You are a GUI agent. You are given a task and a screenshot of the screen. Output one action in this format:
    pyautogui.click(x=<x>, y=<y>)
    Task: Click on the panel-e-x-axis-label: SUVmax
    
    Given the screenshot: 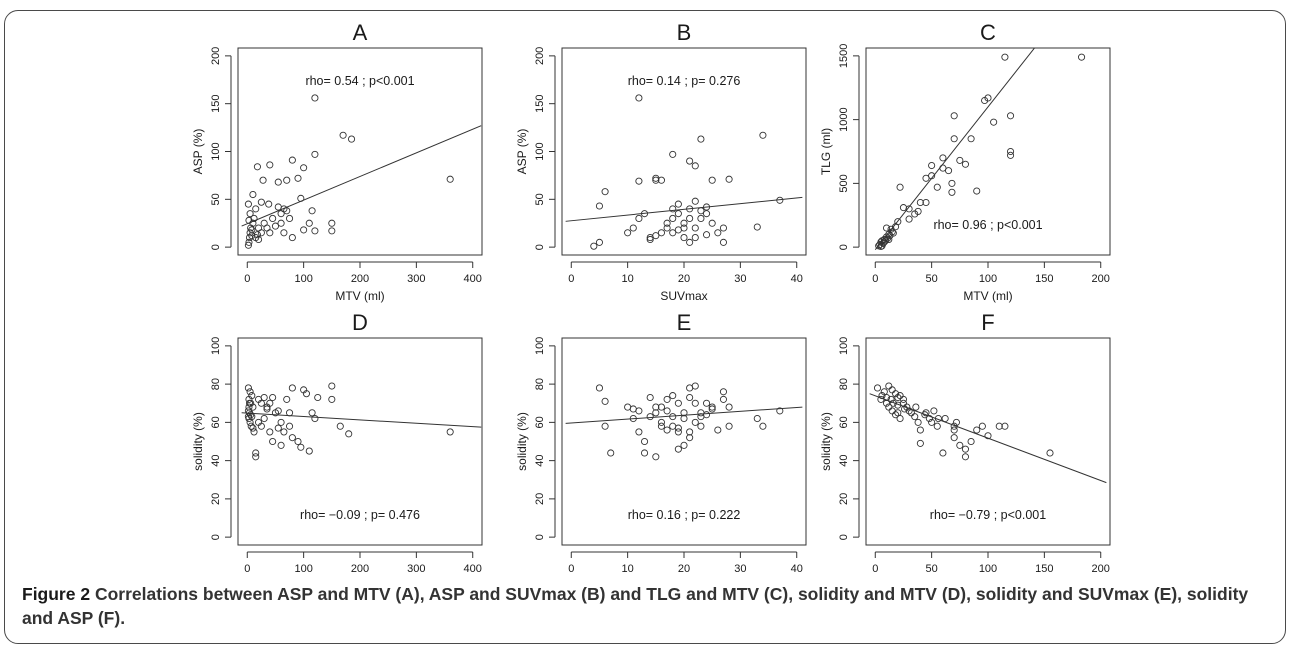 What is the action you would take?
    pyautogui.click(x=683, y=579)
    